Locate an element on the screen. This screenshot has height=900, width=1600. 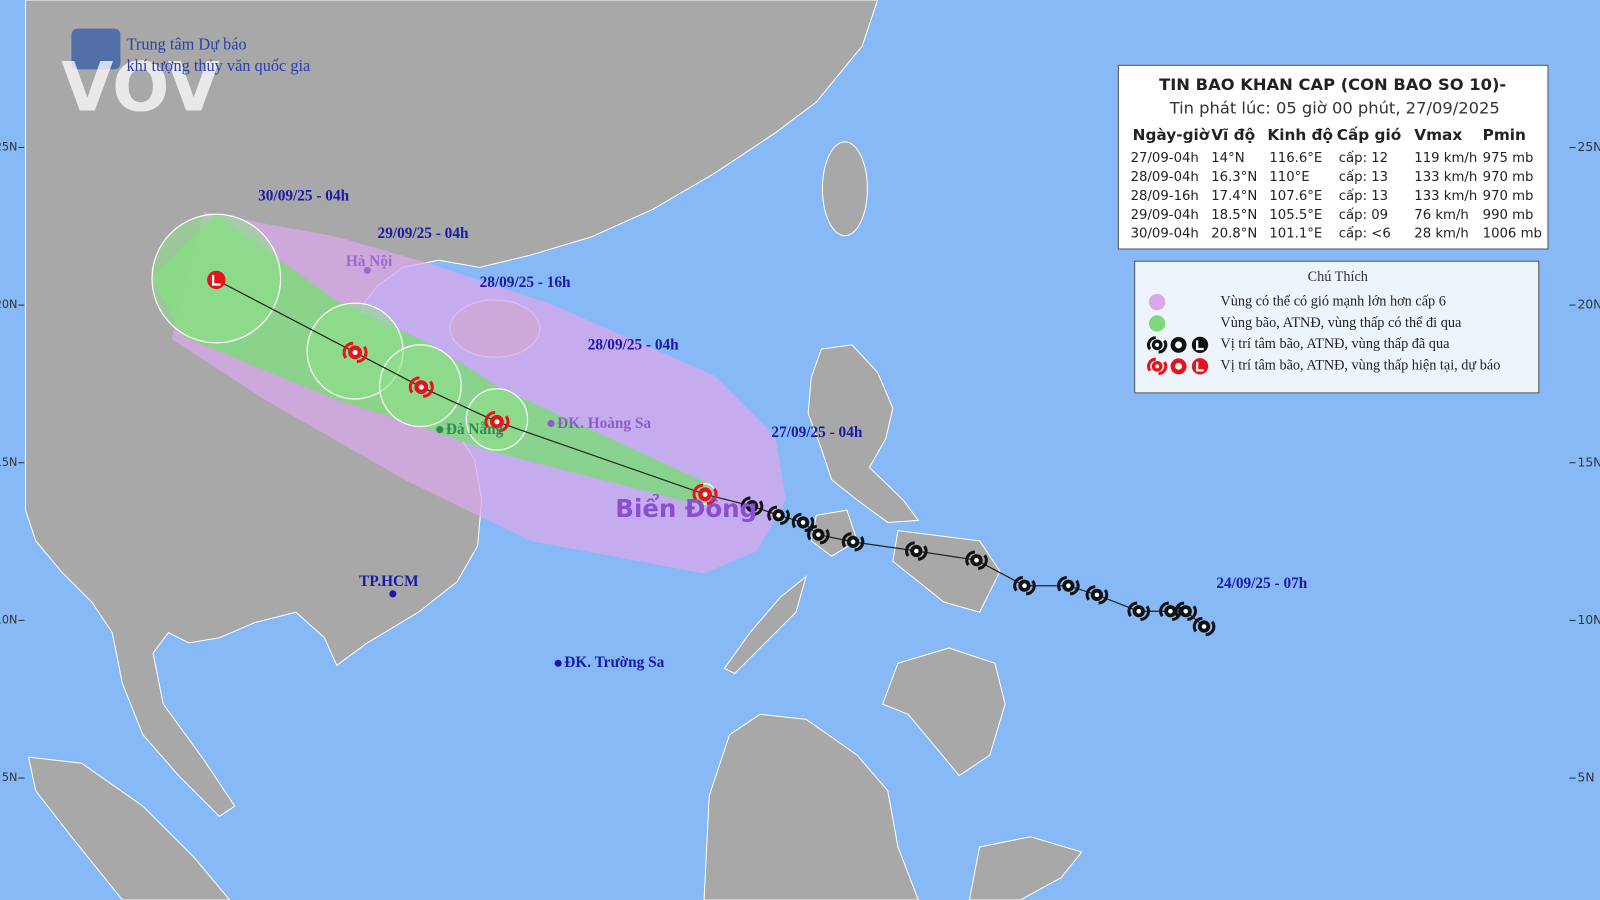
time-label: 29/09/25 - 04h is located at coordinates (423, 233).